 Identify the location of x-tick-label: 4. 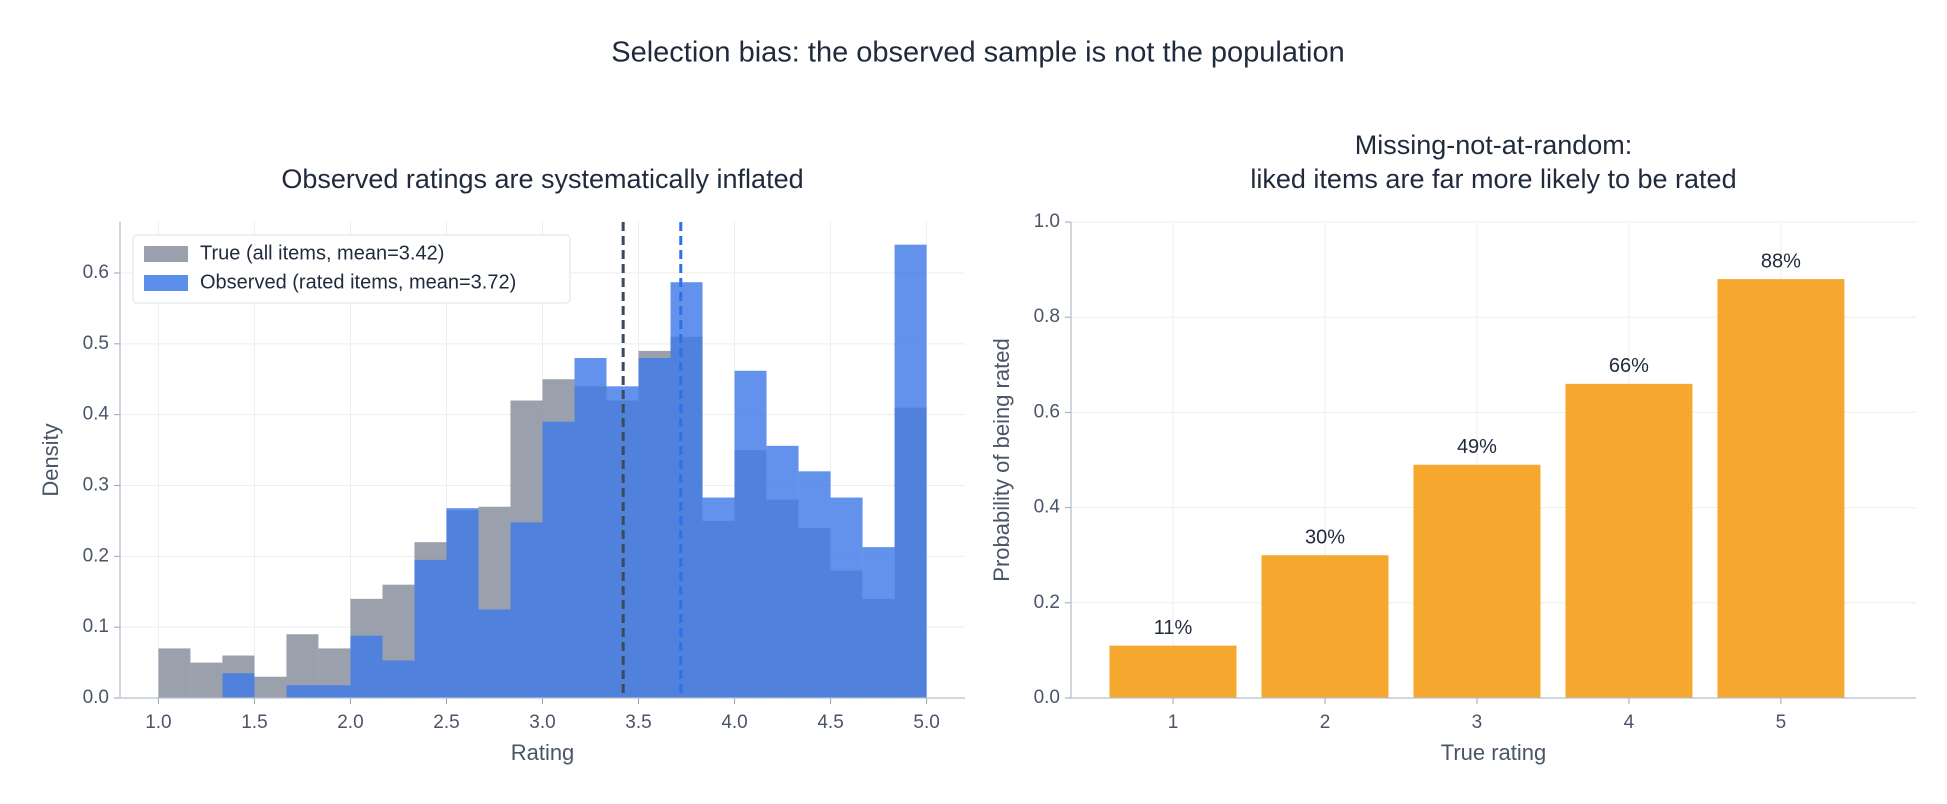
(1629, 722).